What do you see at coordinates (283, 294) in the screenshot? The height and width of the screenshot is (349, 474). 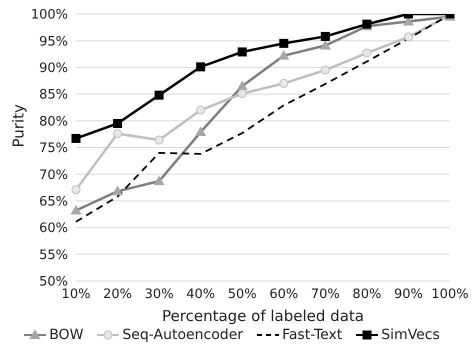 I see `x-tick-label: 60%` at bounding box center [283, 294].